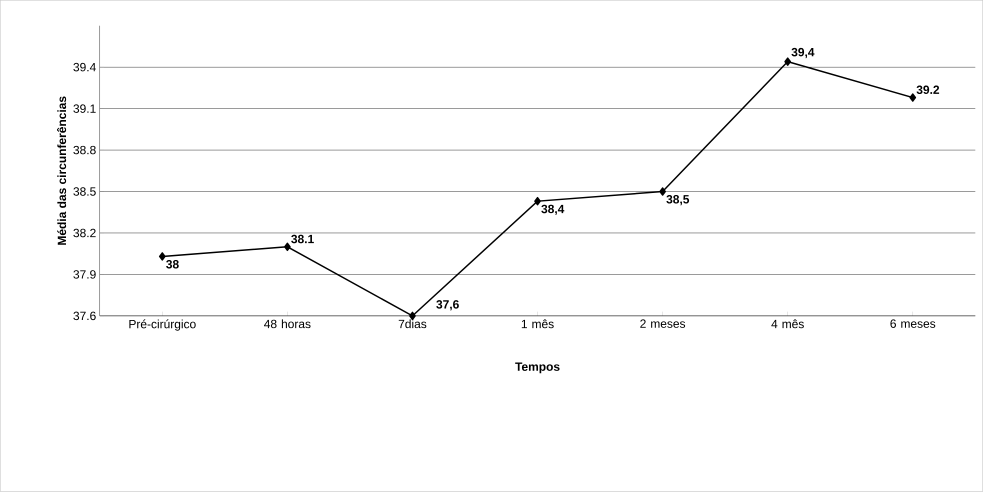 The image size is (983, 492). What do you see at coordinates (447, 305) in the screenshot?
I see `data-label: 37,6` at bounding box center [447, 305].